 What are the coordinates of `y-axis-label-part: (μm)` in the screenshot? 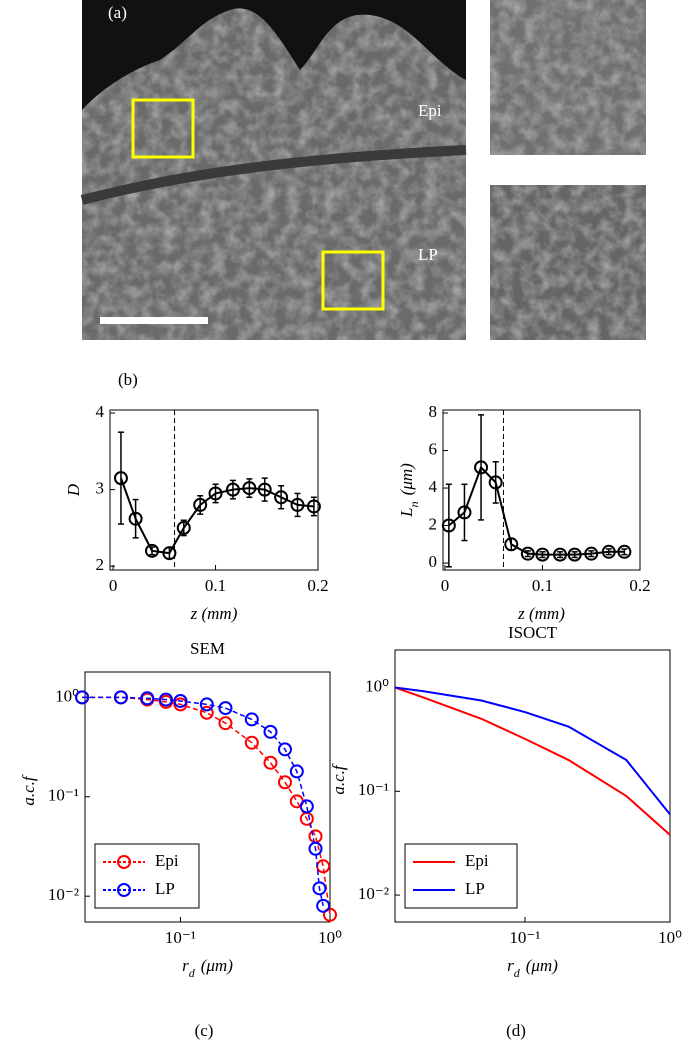 It's located at (406, 479).